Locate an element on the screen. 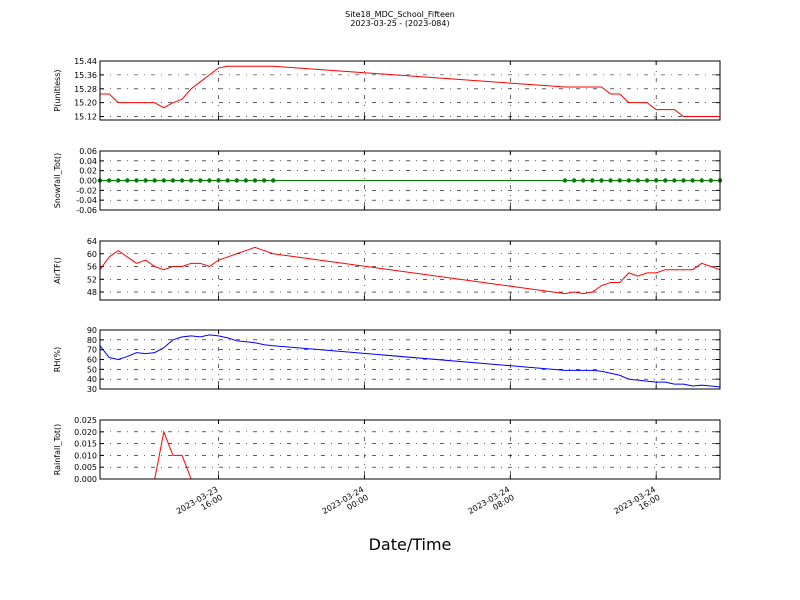  y-tick-label: 0.04 is located at coordinates (88, 161).